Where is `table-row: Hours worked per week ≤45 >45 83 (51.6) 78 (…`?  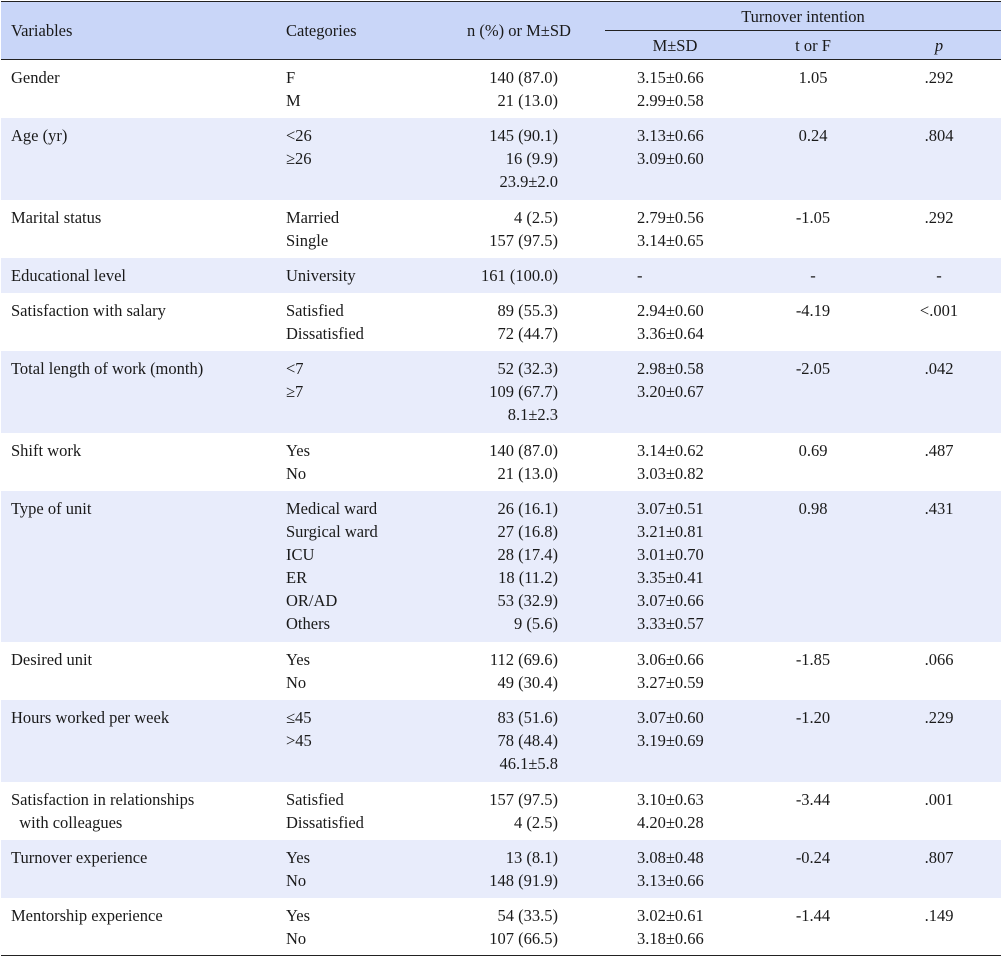
table-row: Hours worked per week ≤45 >45 83 (51.6) 78 (… is located at coordinates (501, 741).